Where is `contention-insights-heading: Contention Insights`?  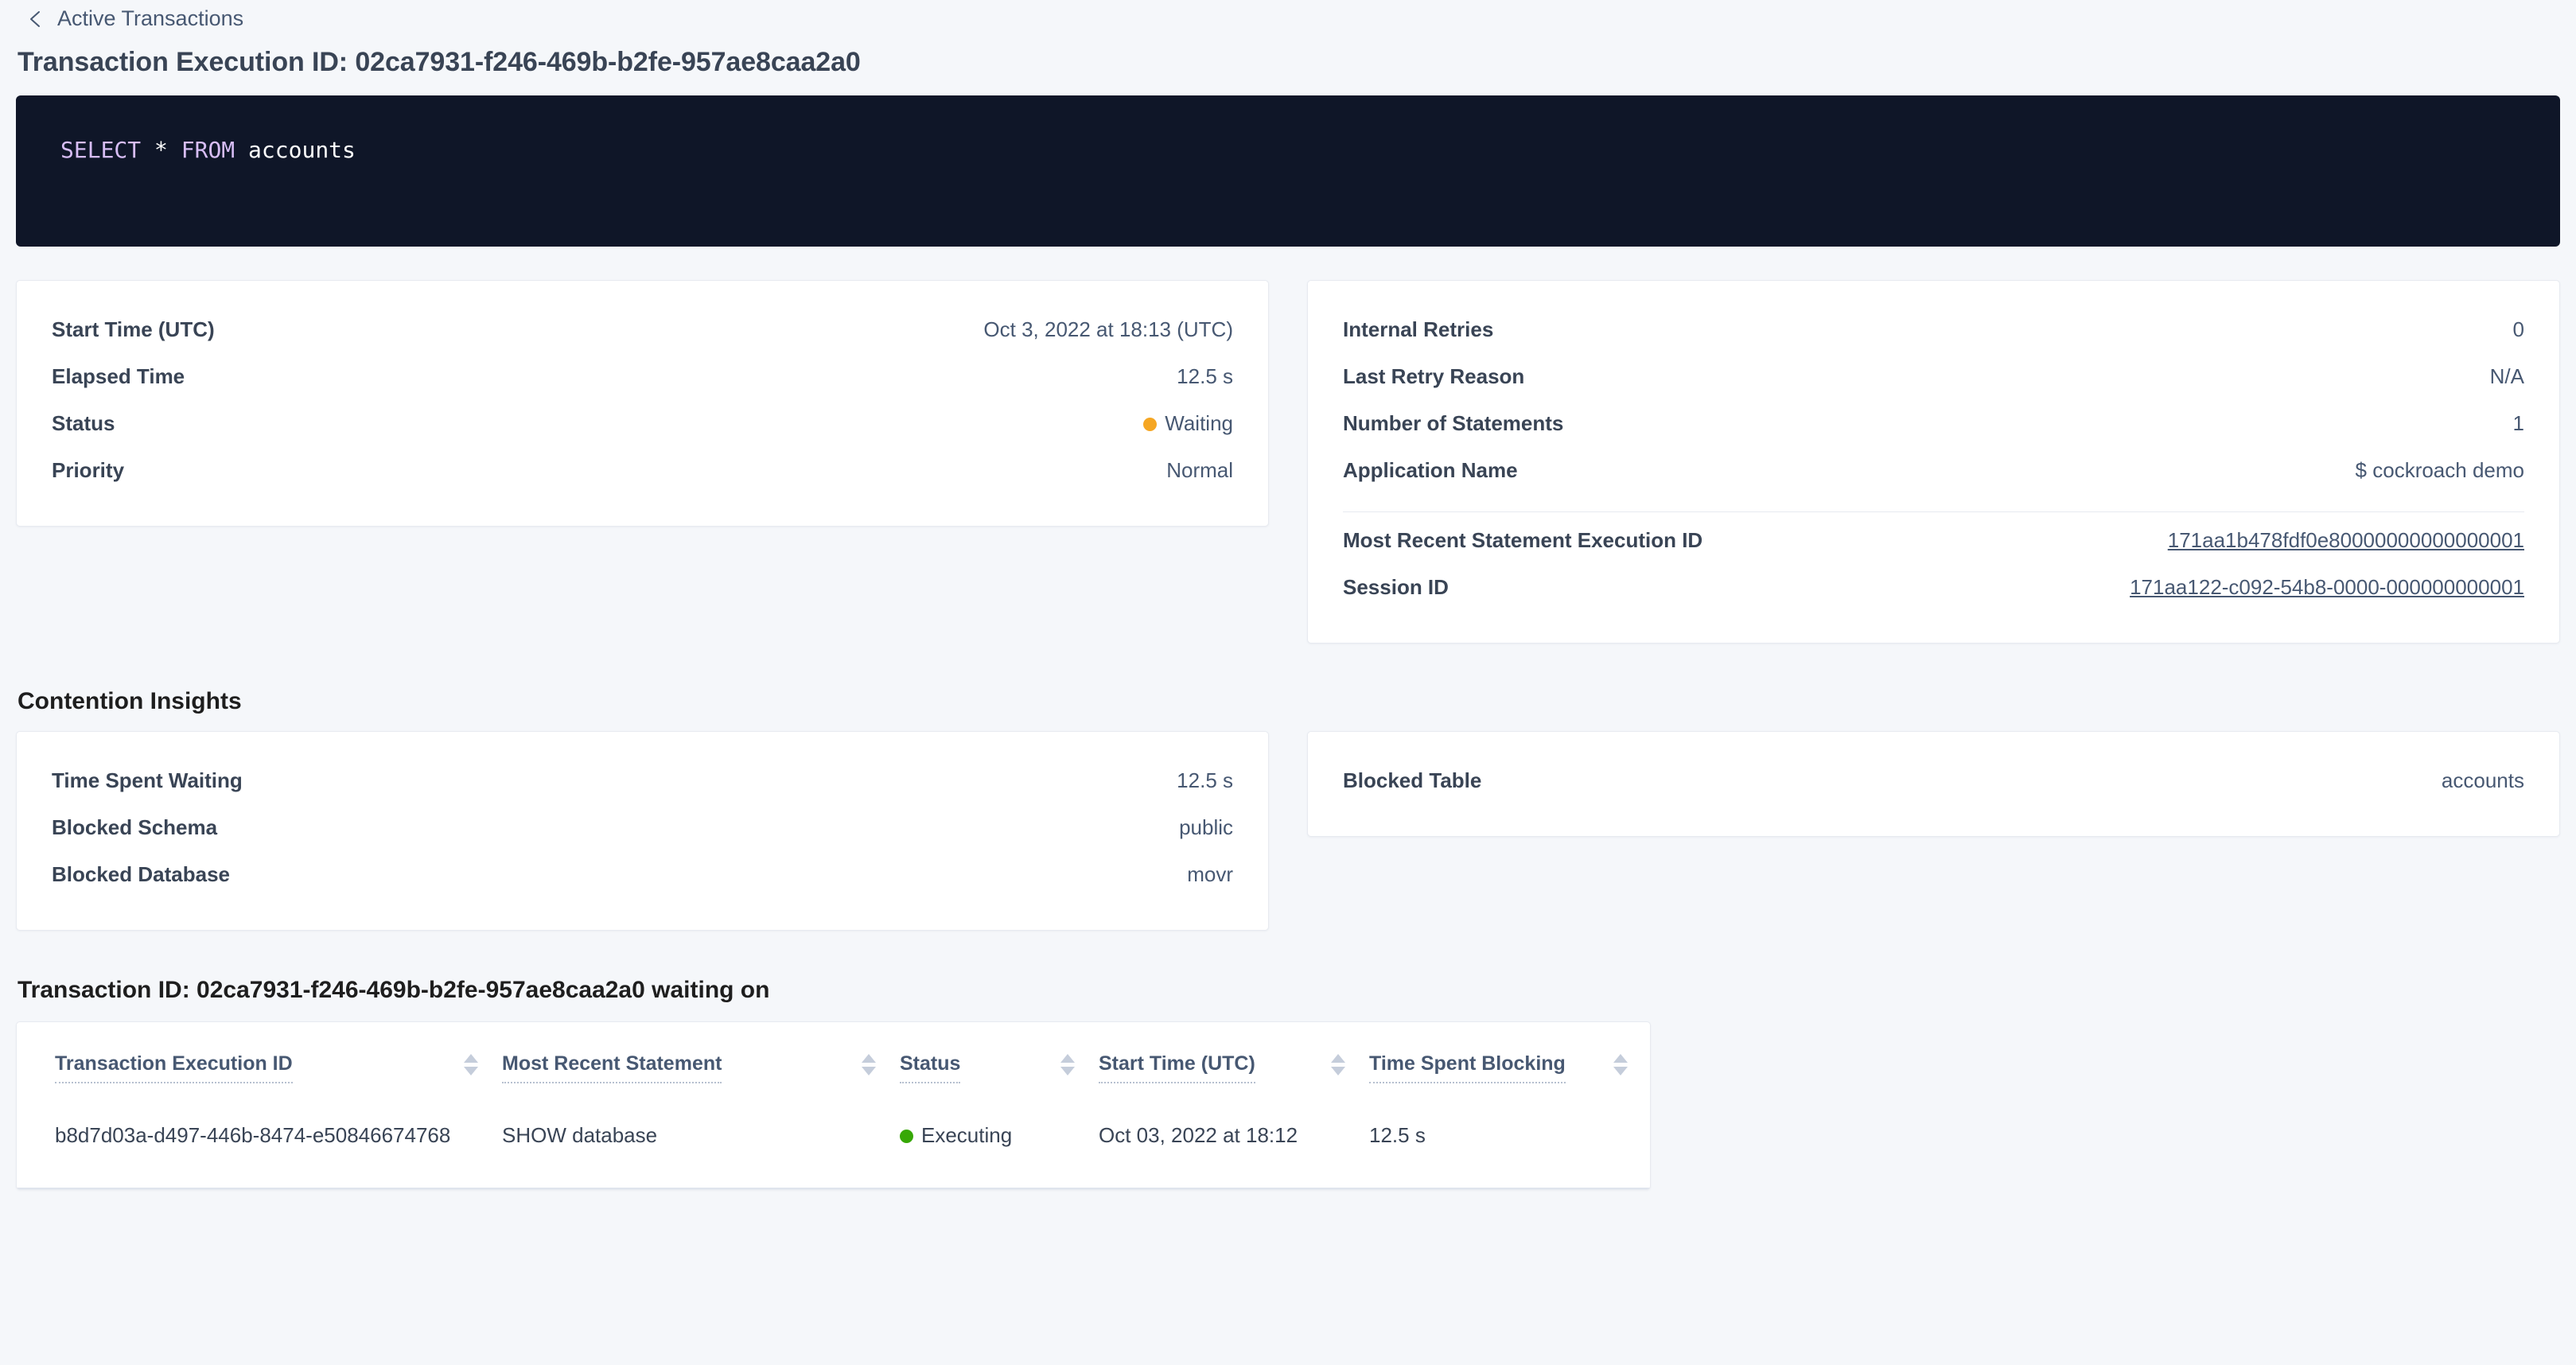
contention-insights-heading: Contention Insights is located at coordinates (130, 701).